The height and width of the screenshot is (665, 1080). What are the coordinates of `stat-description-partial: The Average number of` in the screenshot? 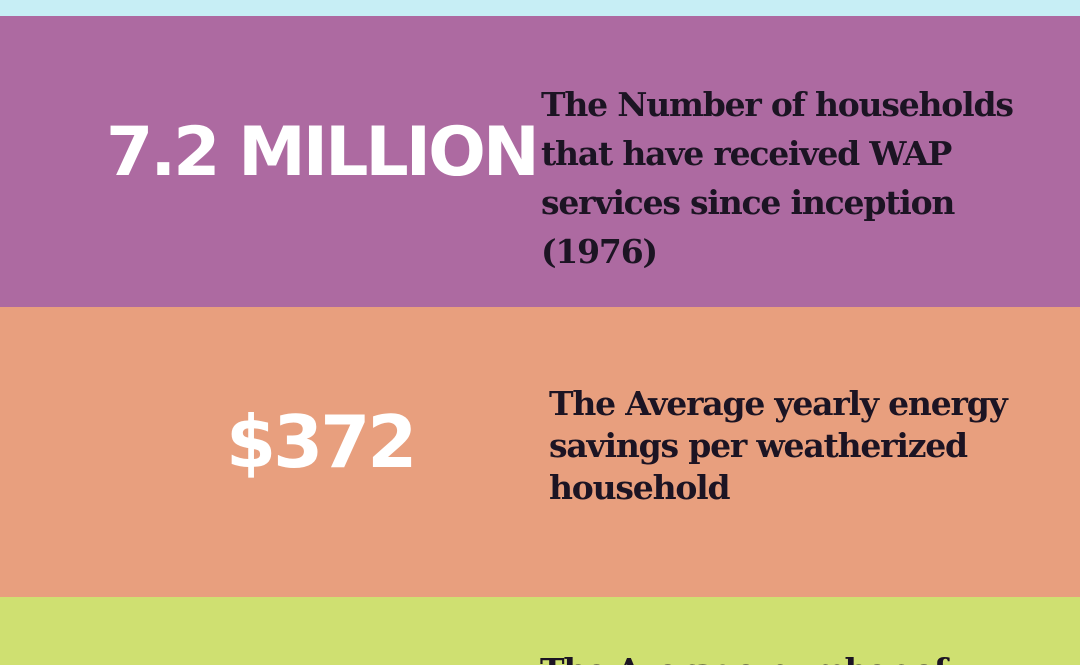 It's located at (800, 657).